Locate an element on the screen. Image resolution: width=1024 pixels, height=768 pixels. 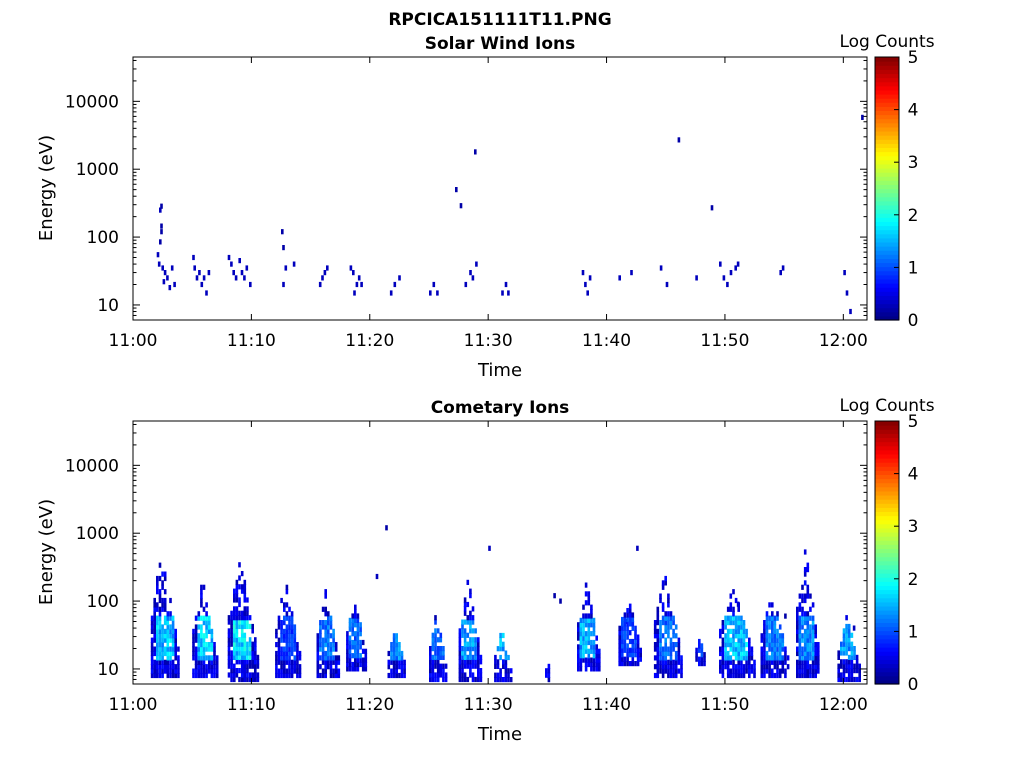
colorbar-label: Log Counts is located at coordinates (886, 42).